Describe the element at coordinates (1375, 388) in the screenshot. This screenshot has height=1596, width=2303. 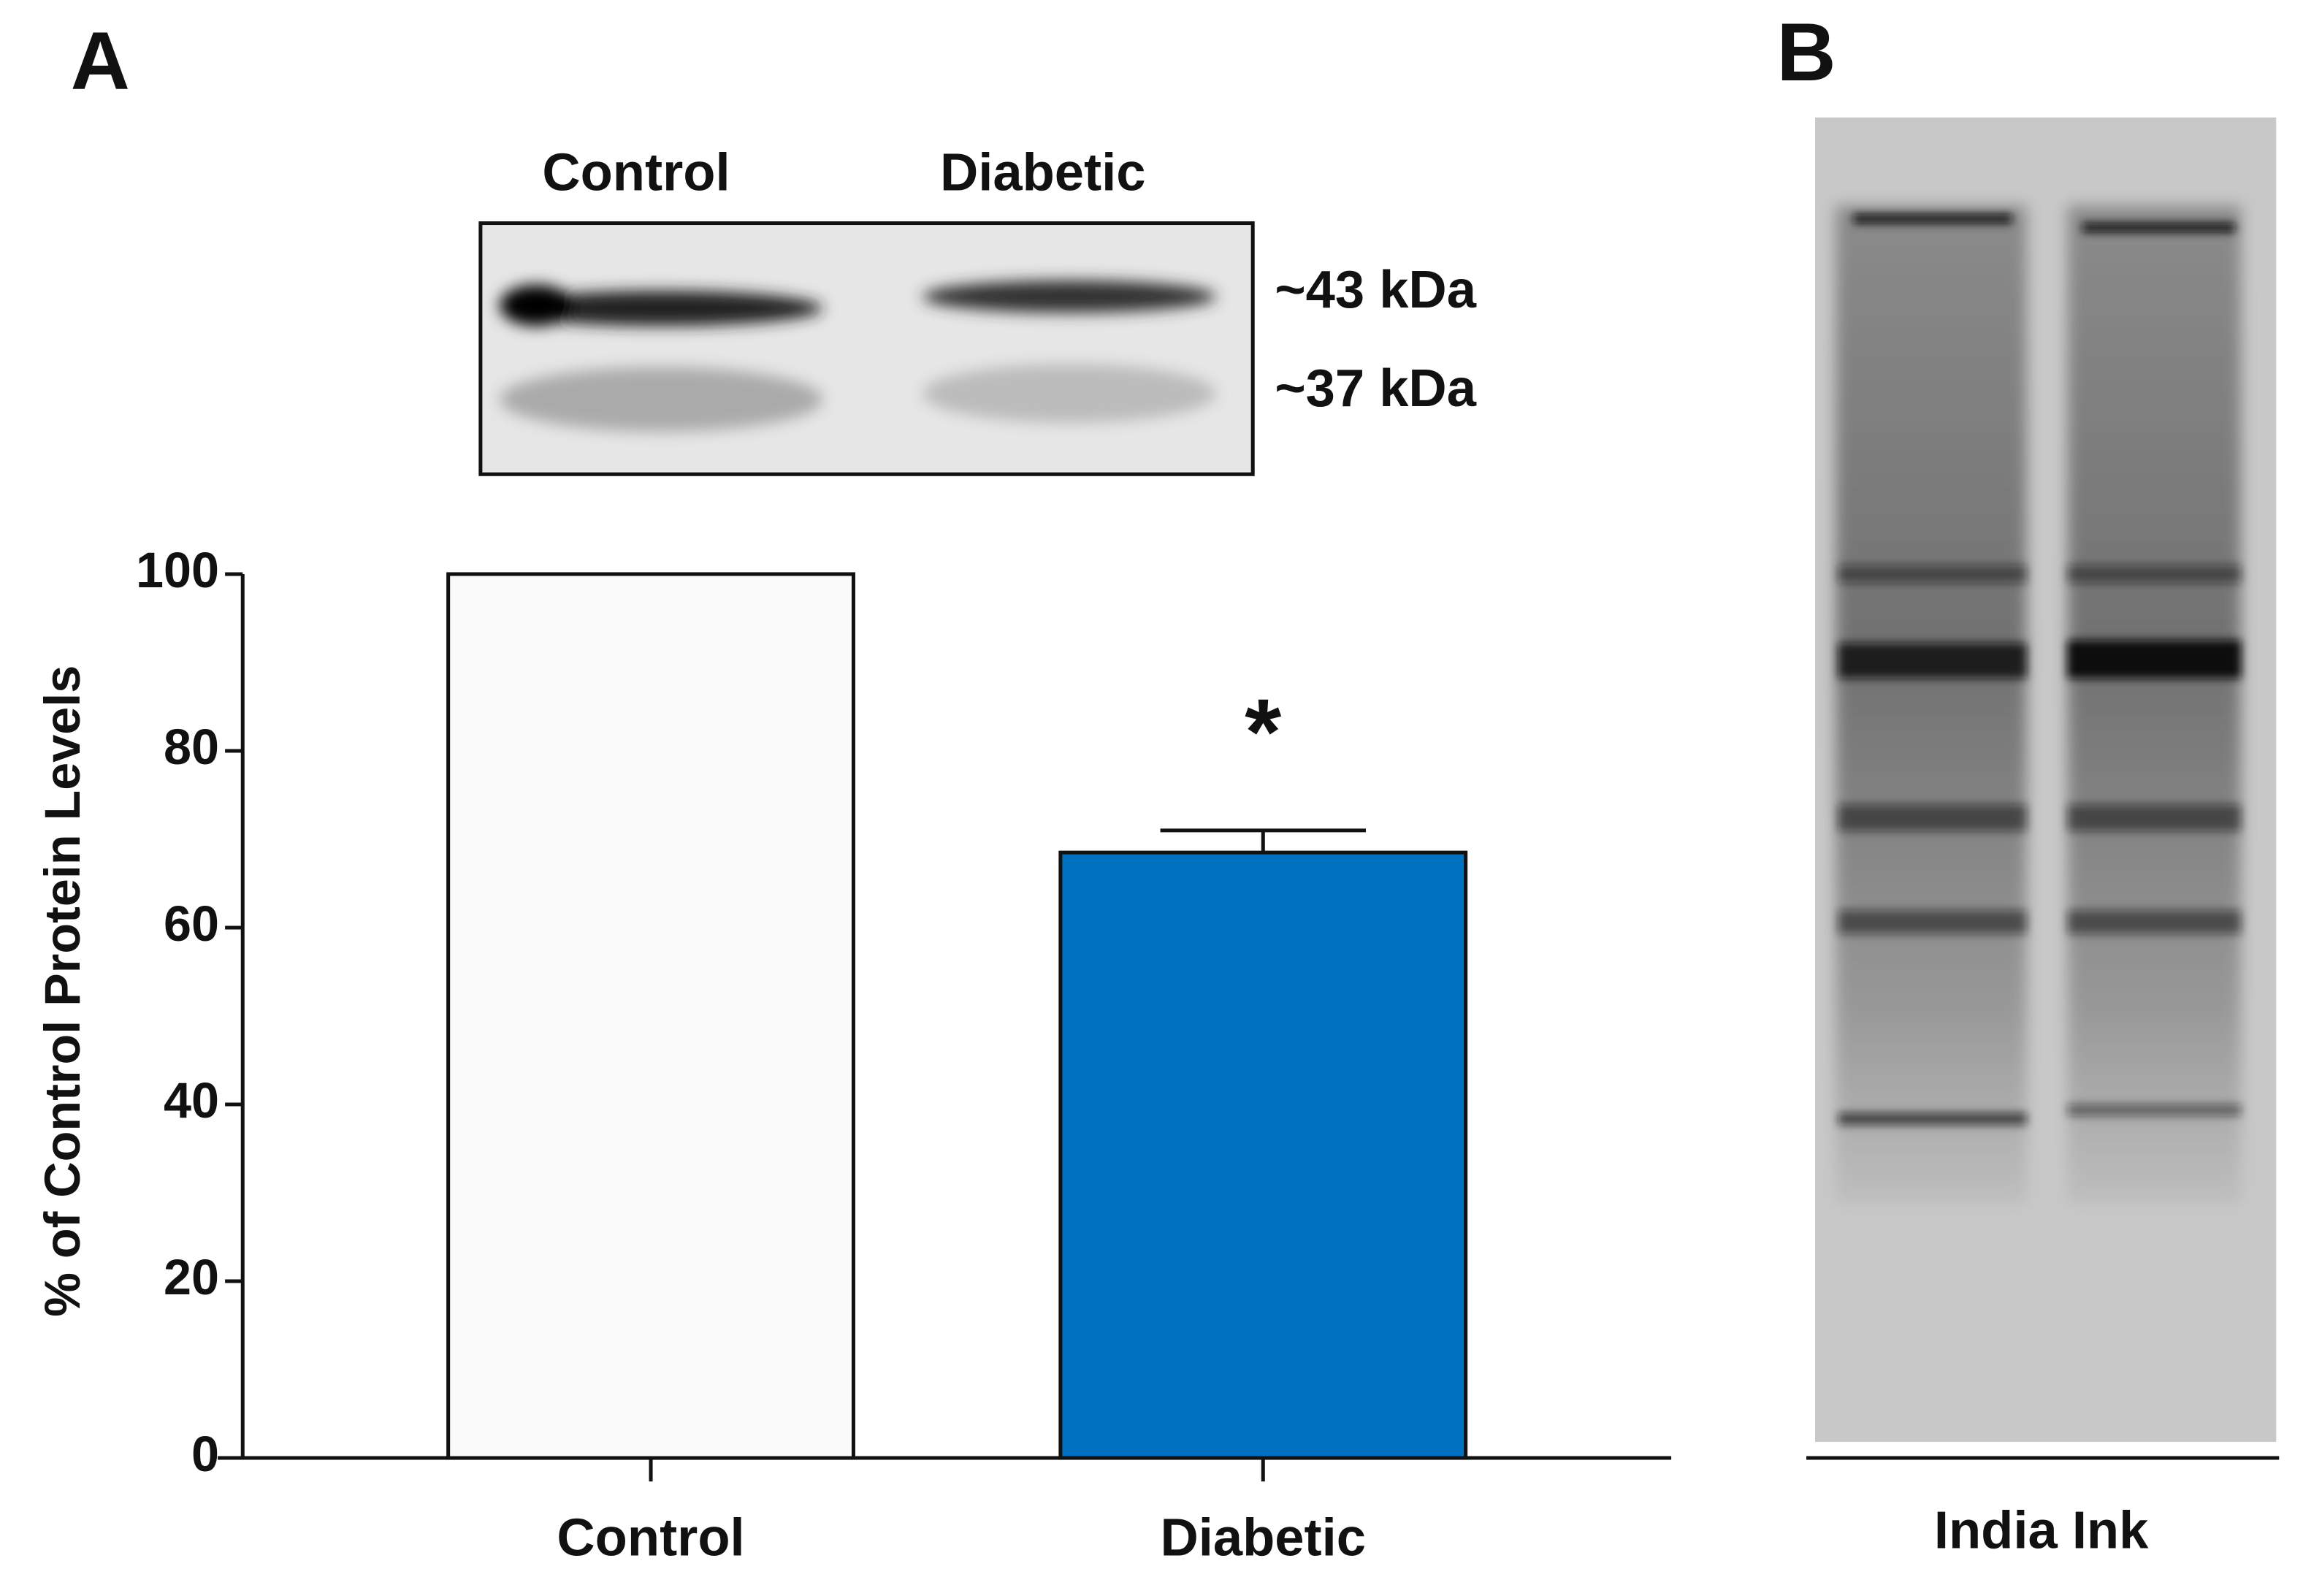
I see `marker-label: ~37 kDa` at that location.